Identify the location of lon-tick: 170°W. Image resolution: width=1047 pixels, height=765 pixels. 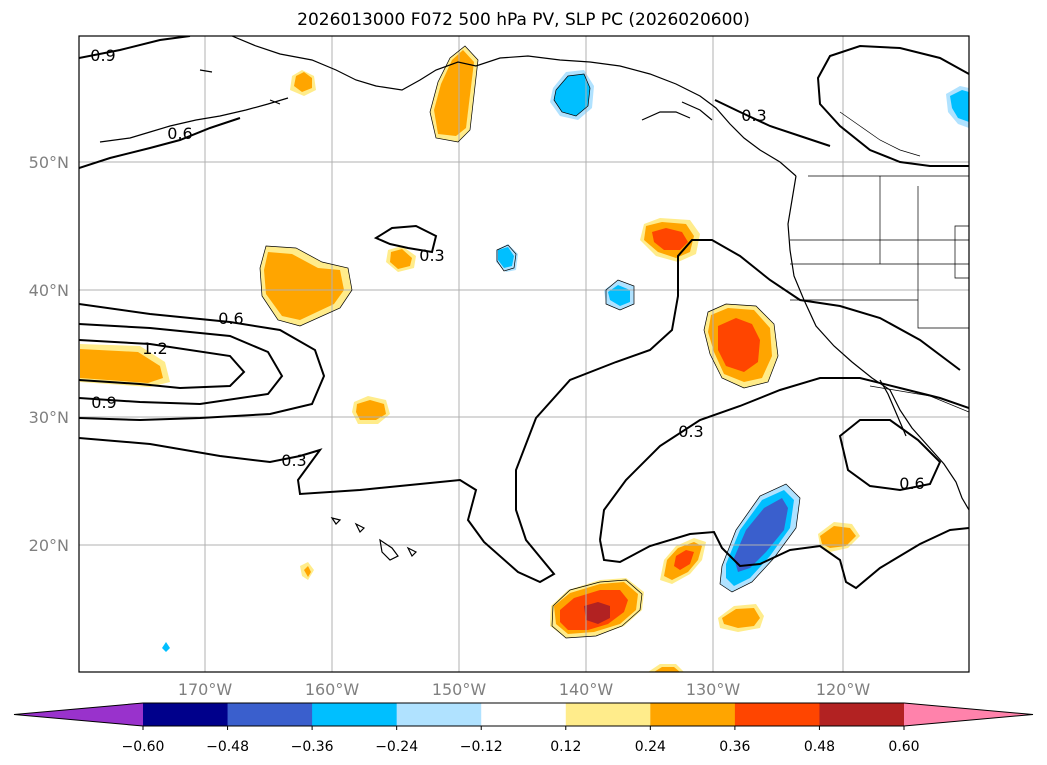
(205, 689).